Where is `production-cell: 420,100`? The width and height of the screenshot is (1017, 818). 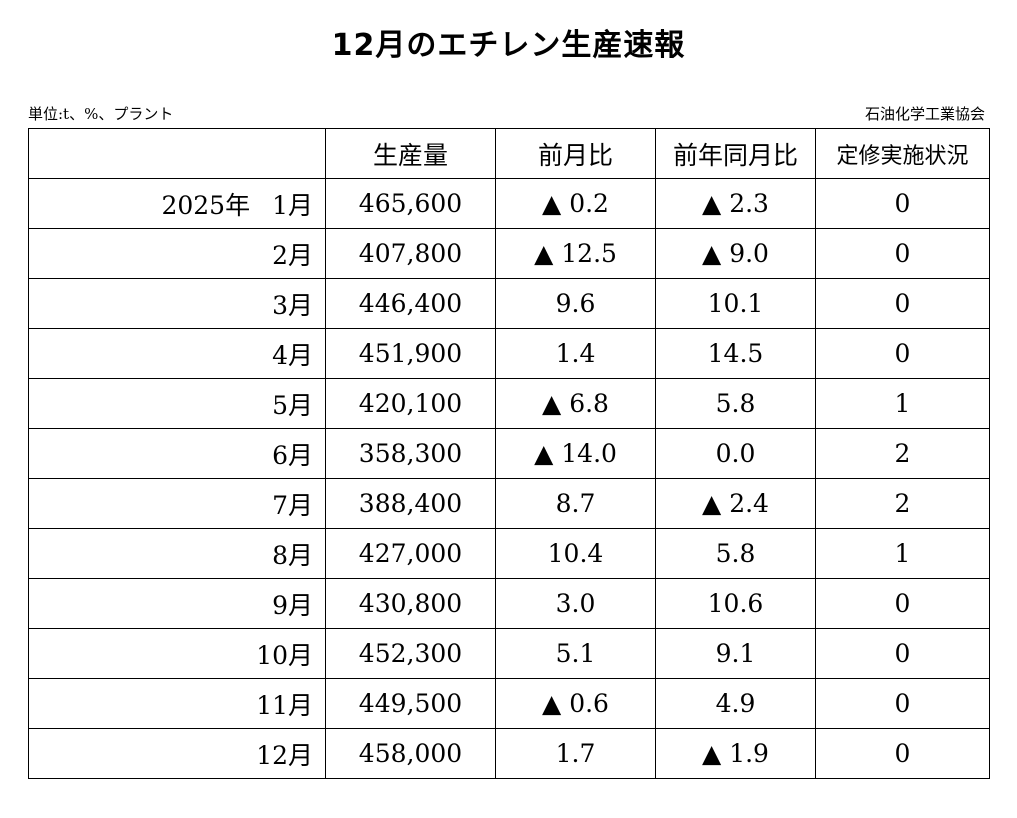
production-cell: 420,100 is located at coordinates (410, 403).